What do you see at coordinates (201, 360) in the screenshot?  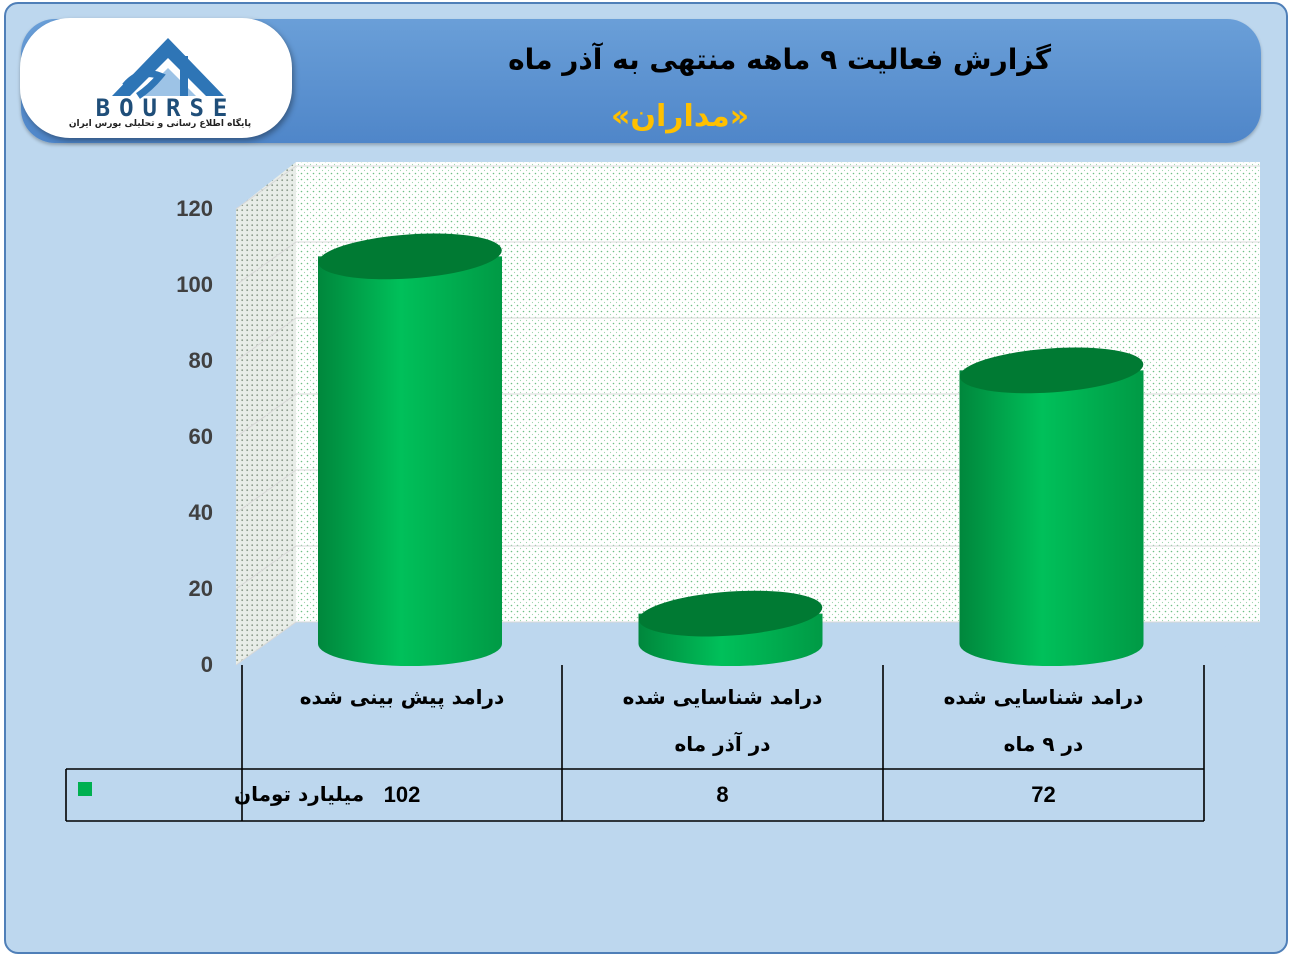 I see `y-tick-label: 80` at bounding box center [201, 360].